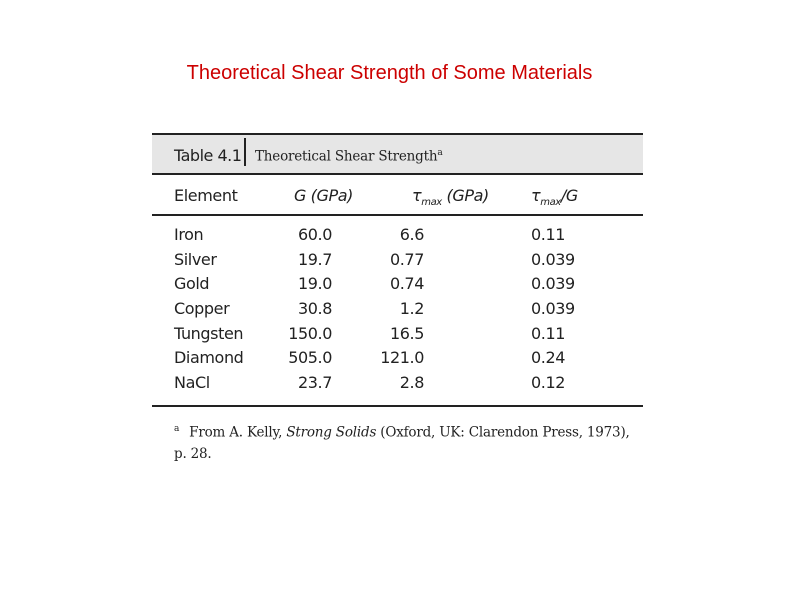 The width and height of the screenshot is (794, 595). I want to click on footnote-marker: a, so click(177, 429).